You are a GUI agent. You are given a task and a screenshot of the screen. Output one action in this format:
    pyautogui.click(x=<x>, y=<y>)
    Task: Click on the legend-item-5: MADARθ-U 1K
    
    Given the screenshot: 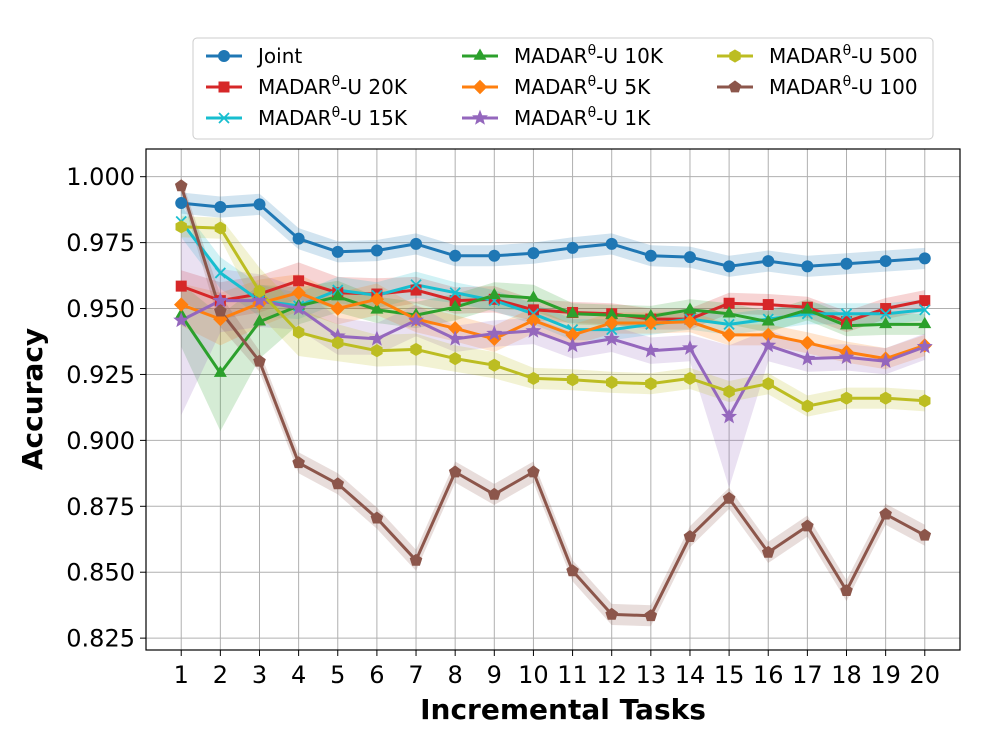 What is the action you would take?
    pyautogui.click(x=556, y=117)
    